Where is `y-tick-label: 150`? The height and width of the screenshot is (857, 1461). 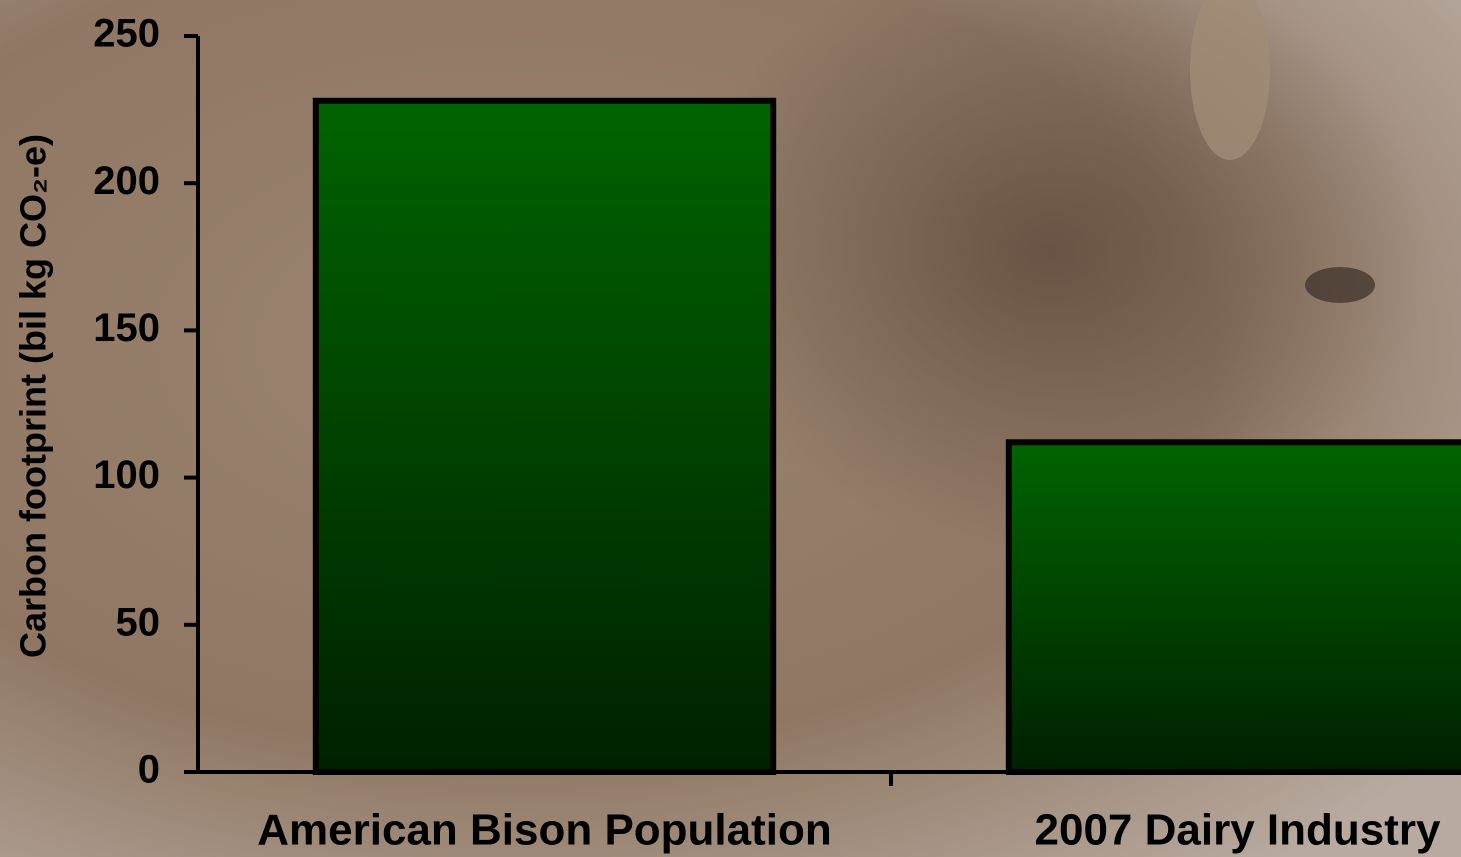 y-tick-label: 150 is located at coordinates (126, 328).